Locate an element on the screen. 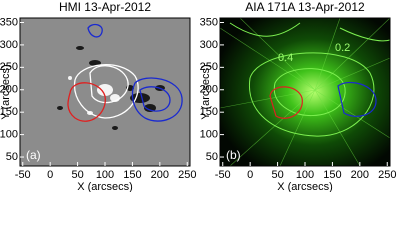  panel-label: (a) is located at coordinates (33, 155).